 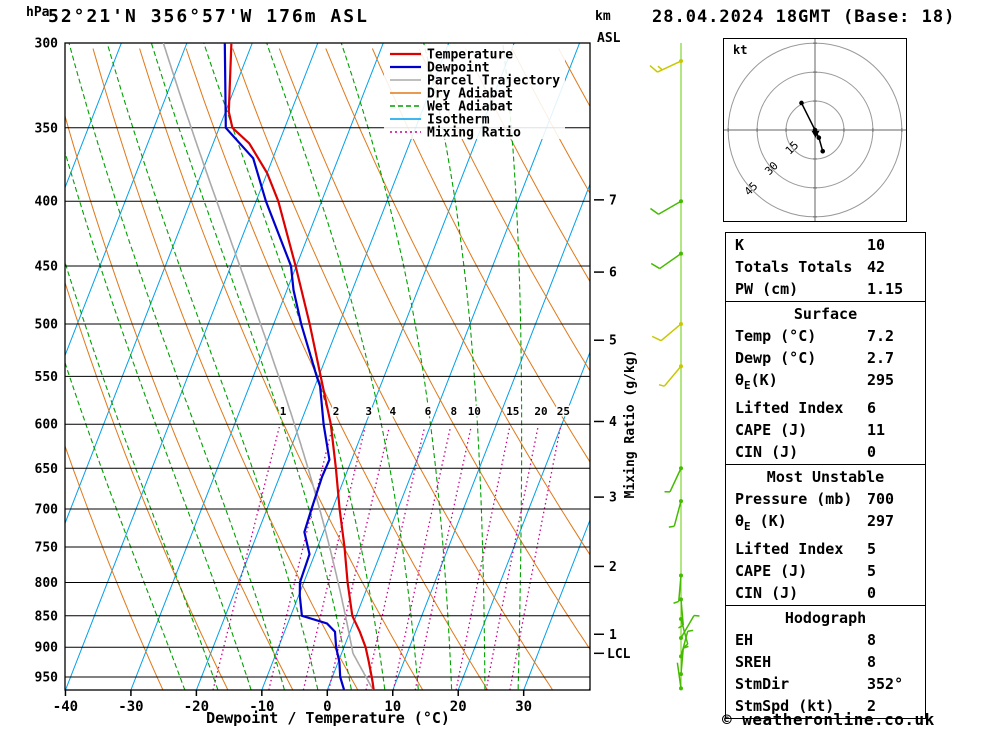 What do you see at coordinates (493, 81) in the screenshot?
I see `svg-text: Parcel Trajectory` at bounding box center [493, 81].